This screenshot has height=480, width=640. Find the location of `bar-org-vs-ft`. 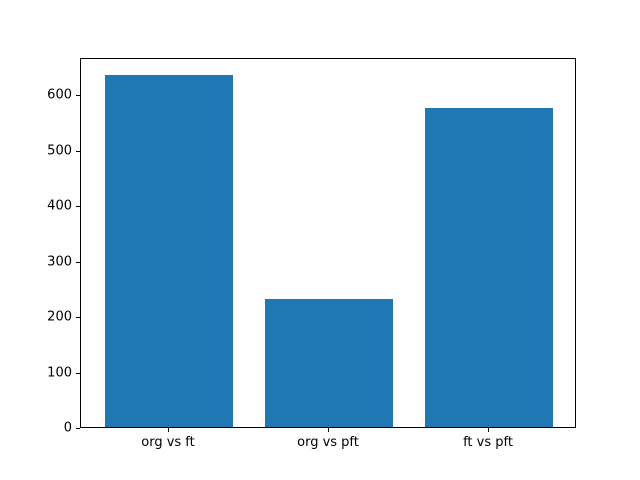

bar-org-vs-ft is located at coordinates (169, 251).